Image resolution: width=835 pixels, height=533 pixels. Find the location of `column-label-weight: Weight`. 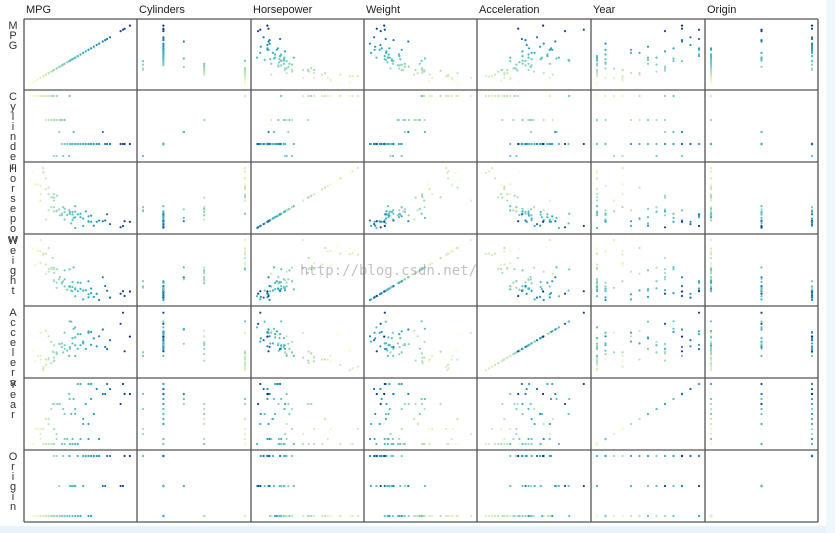

column-label-weight: Weight is located at coordinates (383, 10).